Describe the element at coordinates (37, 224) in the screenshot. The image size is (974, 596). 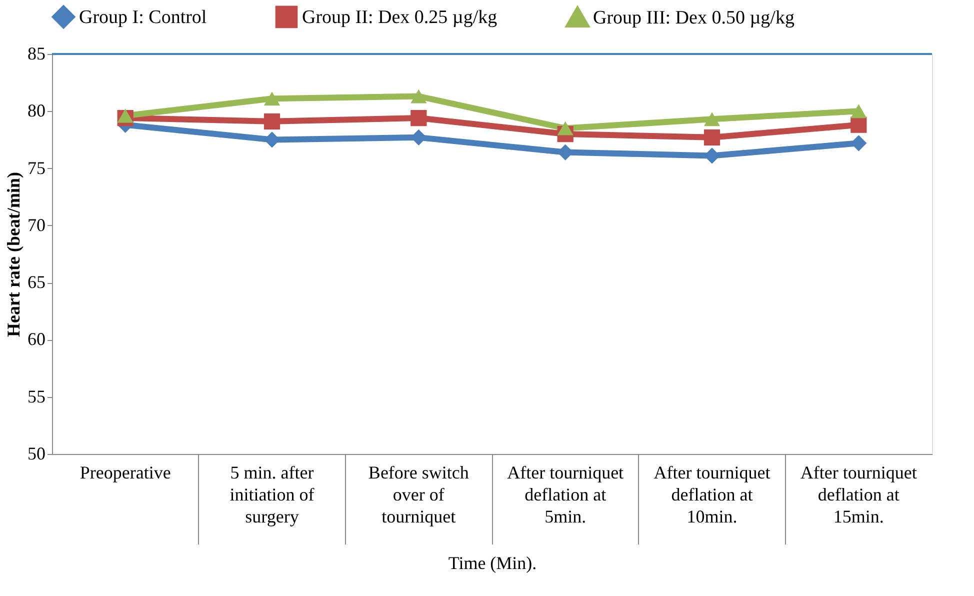
I see `y-tick-label: 70` at that location.